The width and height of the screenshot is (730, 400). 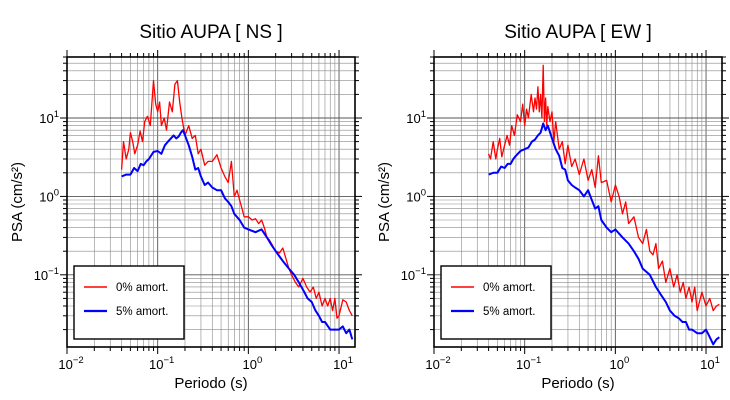 I want to click on chart-title: Sitio AUPA [ NS ], so click(x=210, y=32).